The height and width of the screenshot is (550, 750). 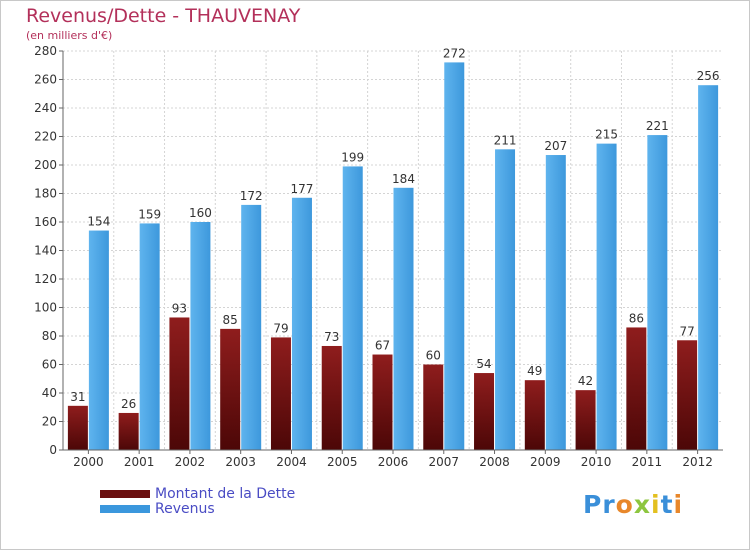 I want to click on data-label: 31, so click(x=77, y=397).